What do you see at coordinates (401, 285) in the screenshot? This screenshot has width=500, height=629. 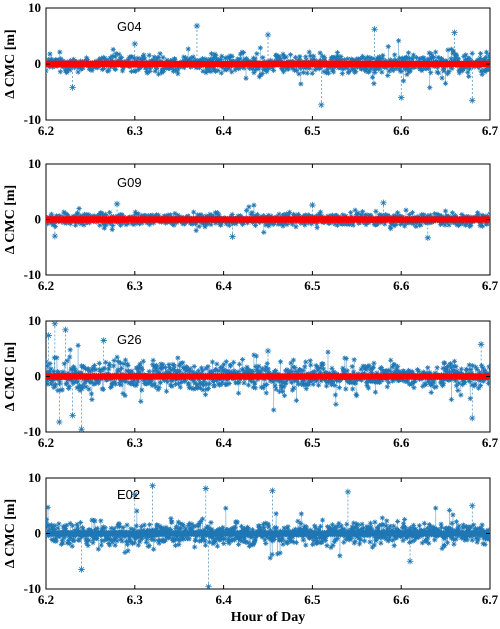 I see `x-tick-label: 6.6` at bounding box center [401, 285].